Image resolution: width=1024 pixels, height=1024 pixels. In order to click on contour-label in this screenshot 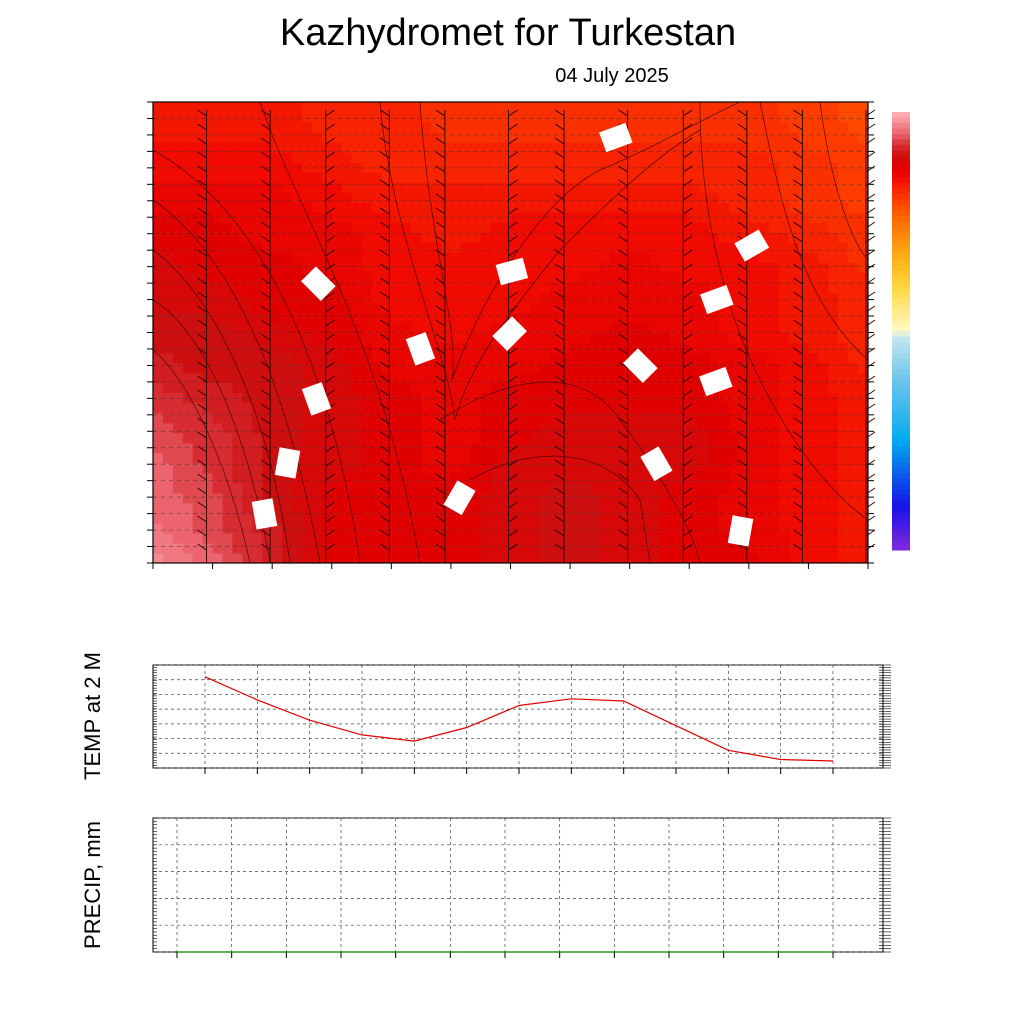, I will do `click(512, 271)`.